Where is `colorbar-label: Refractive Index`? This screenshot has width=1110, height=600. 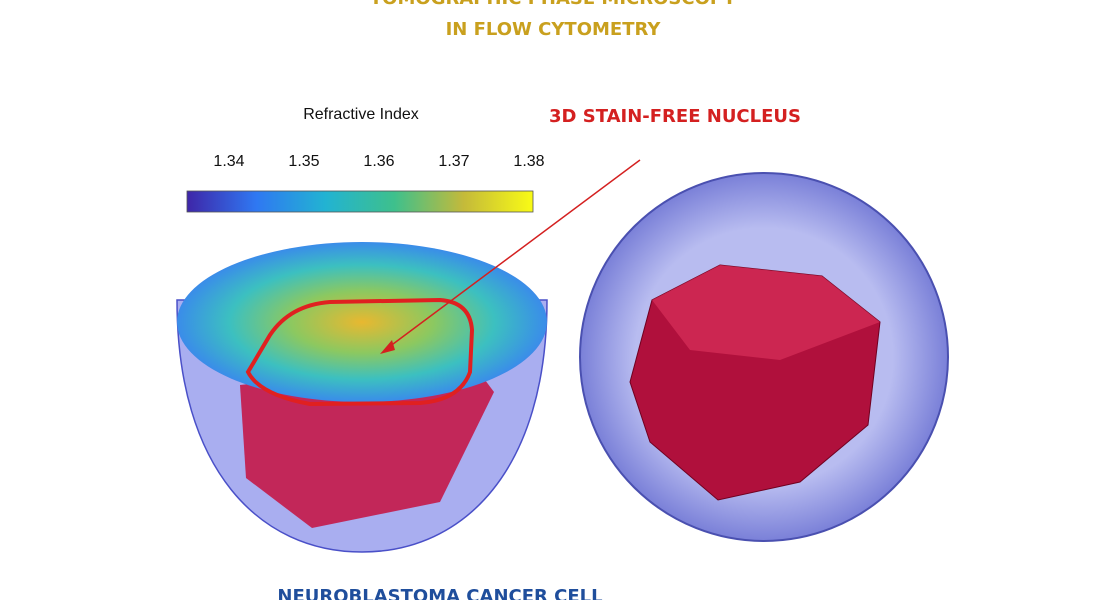 colorbar-label: Refractive Index is located at coordinates (361, 114).